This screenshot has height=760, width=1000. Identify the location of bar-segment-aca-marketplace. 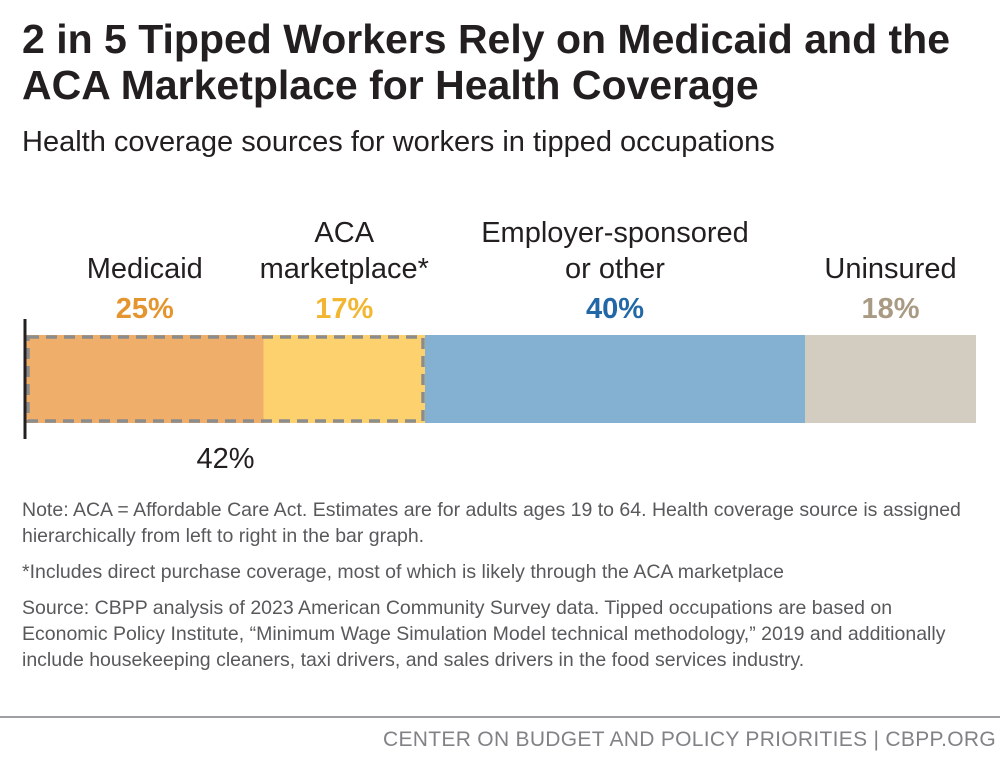
(344, 379).